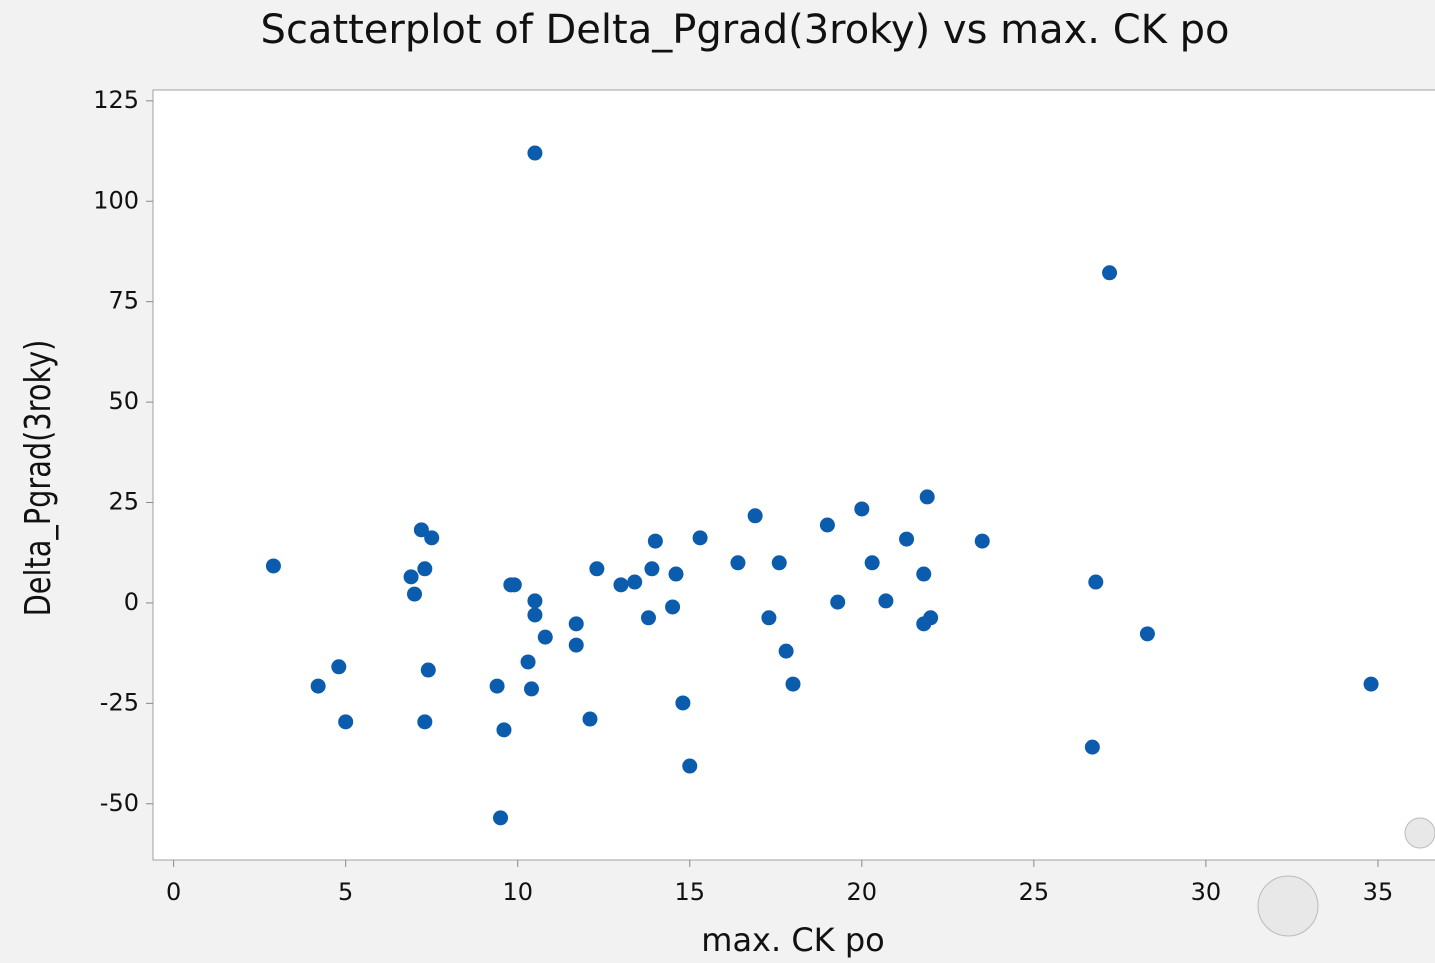 The image size is (1435, 963). I want to click on x-tick-label: 25, so click(1034, 892).